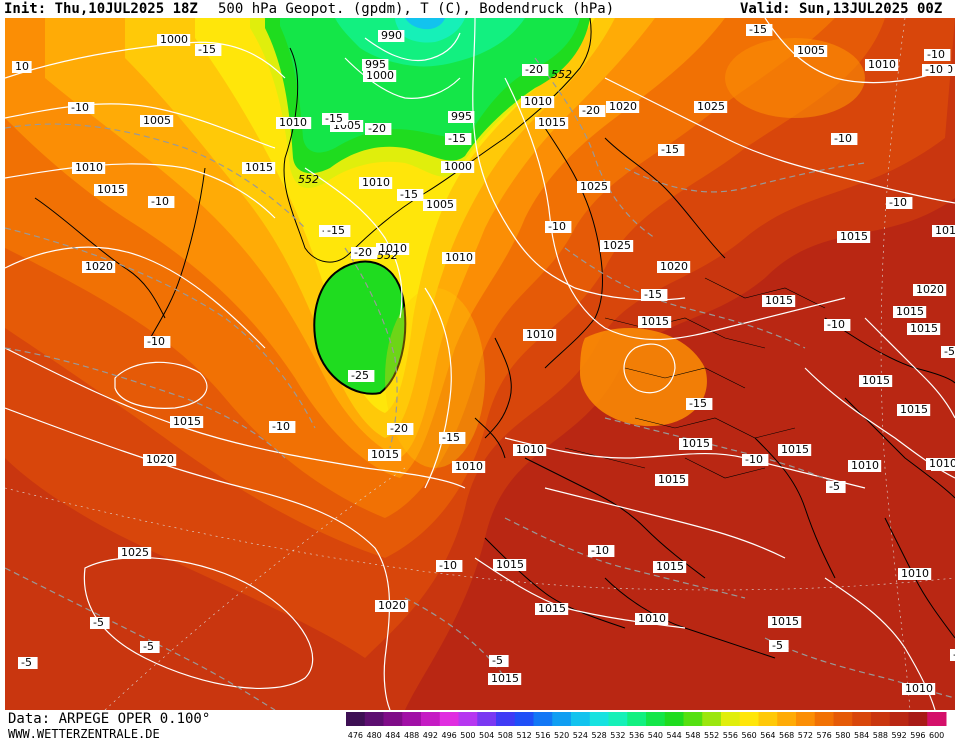 This screenshot has width=959, height=741. What do you see at coordinates (392, 605) in the screenshot?
I see `isobar-label: 1020` at bounding box center [392, 605].